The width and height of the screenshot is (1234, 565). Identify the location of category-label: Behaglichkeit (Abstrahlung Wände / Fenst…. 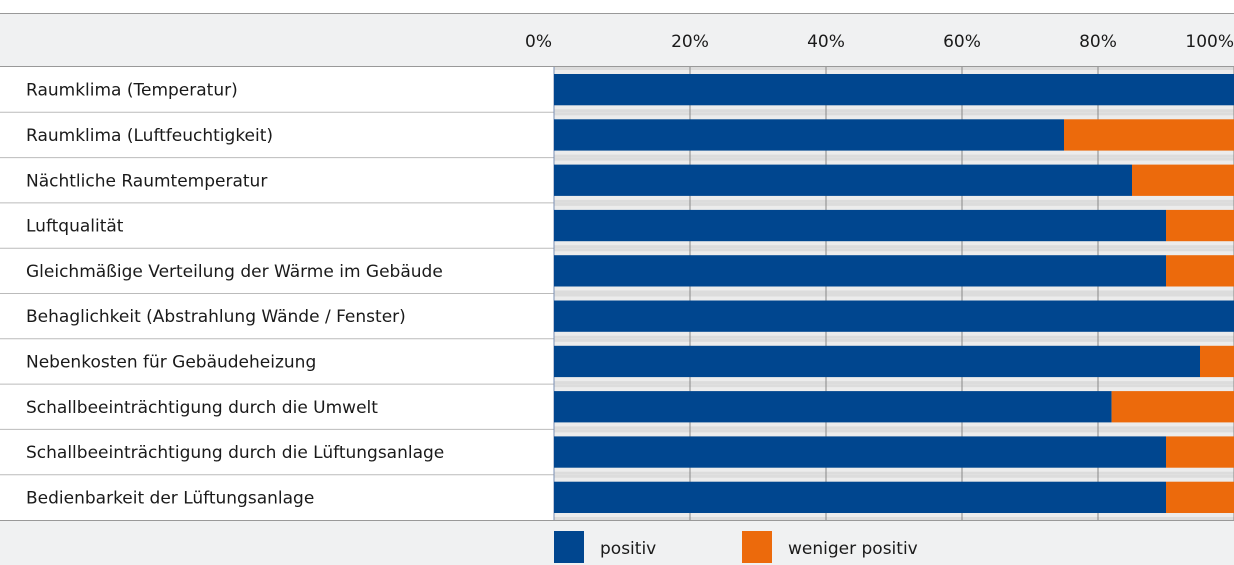
(216, 317).